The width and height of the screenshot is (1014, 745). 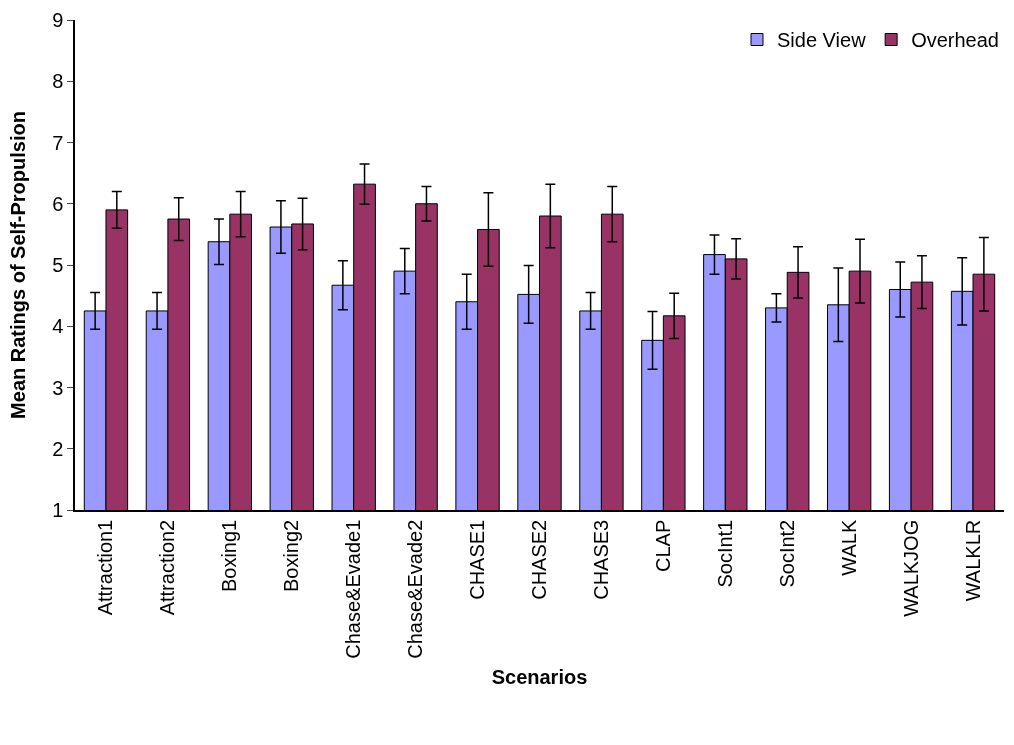 I want to click on x-tick-label: Attraction1, so click(x=105, y=567).